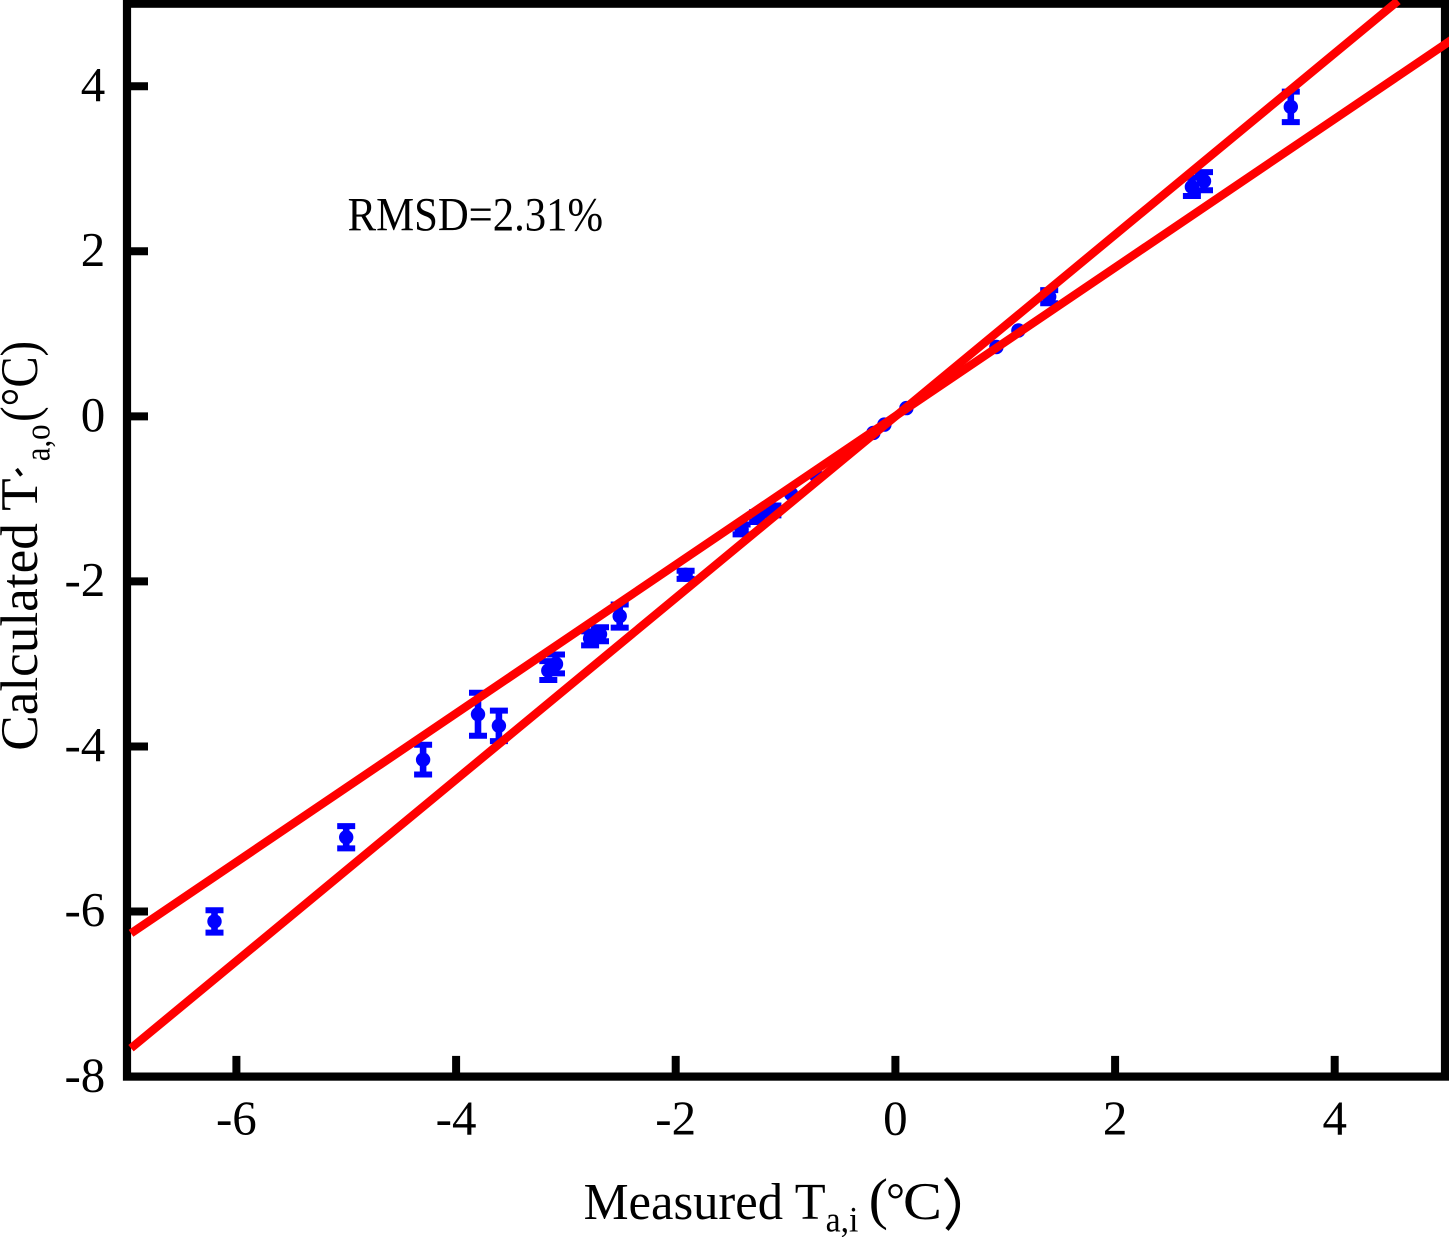 The height and width of the screenshot is (1237, 1449). What do you see at coordinates (476, 216) in the screenshot?
I see `svg-text: RMSD=2.31%` at bounding box center [476, 216].